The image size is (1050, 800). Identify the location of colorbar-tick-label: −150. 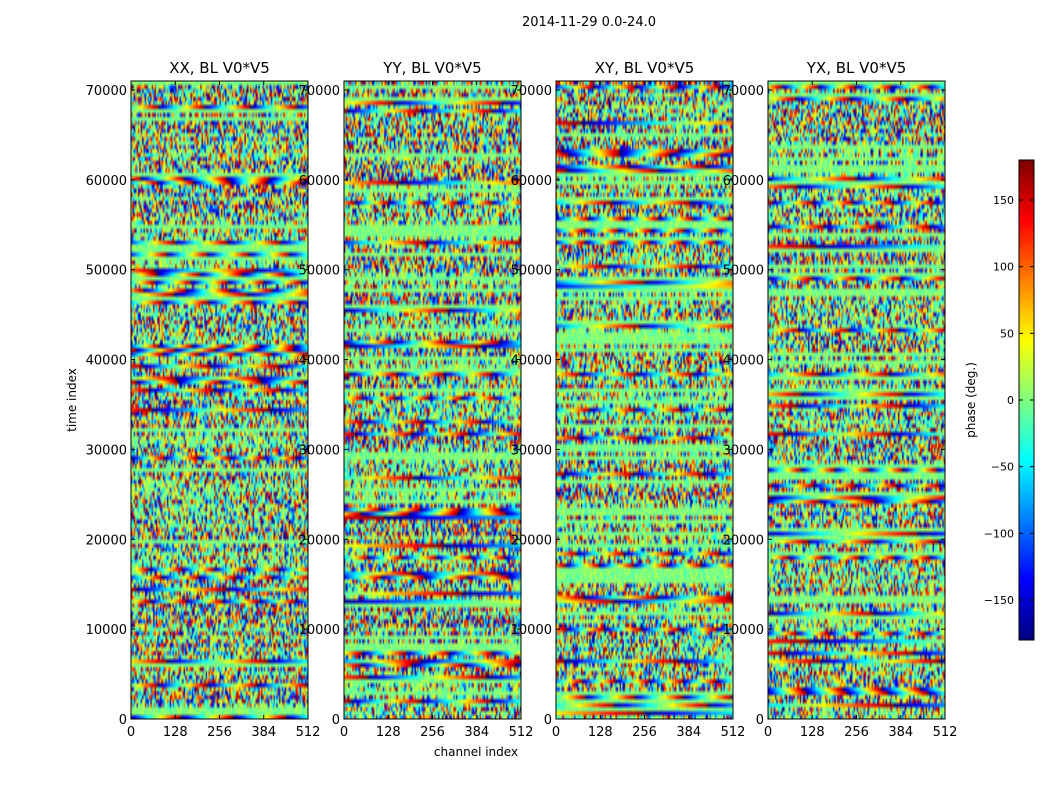
(999, 600).